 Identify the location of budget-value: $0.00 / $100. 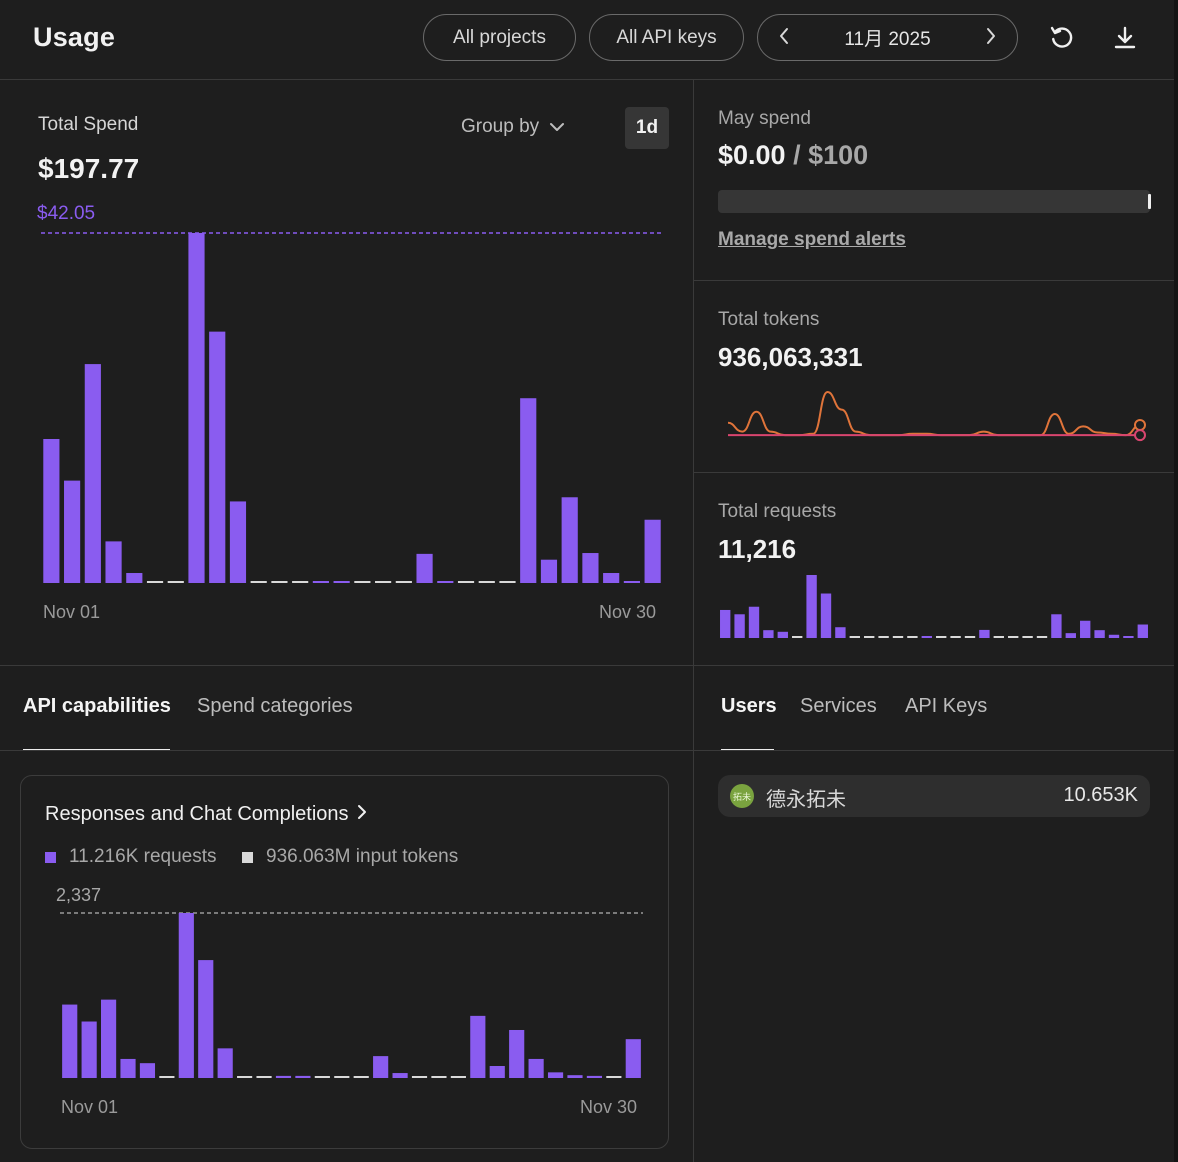
(793, 155).